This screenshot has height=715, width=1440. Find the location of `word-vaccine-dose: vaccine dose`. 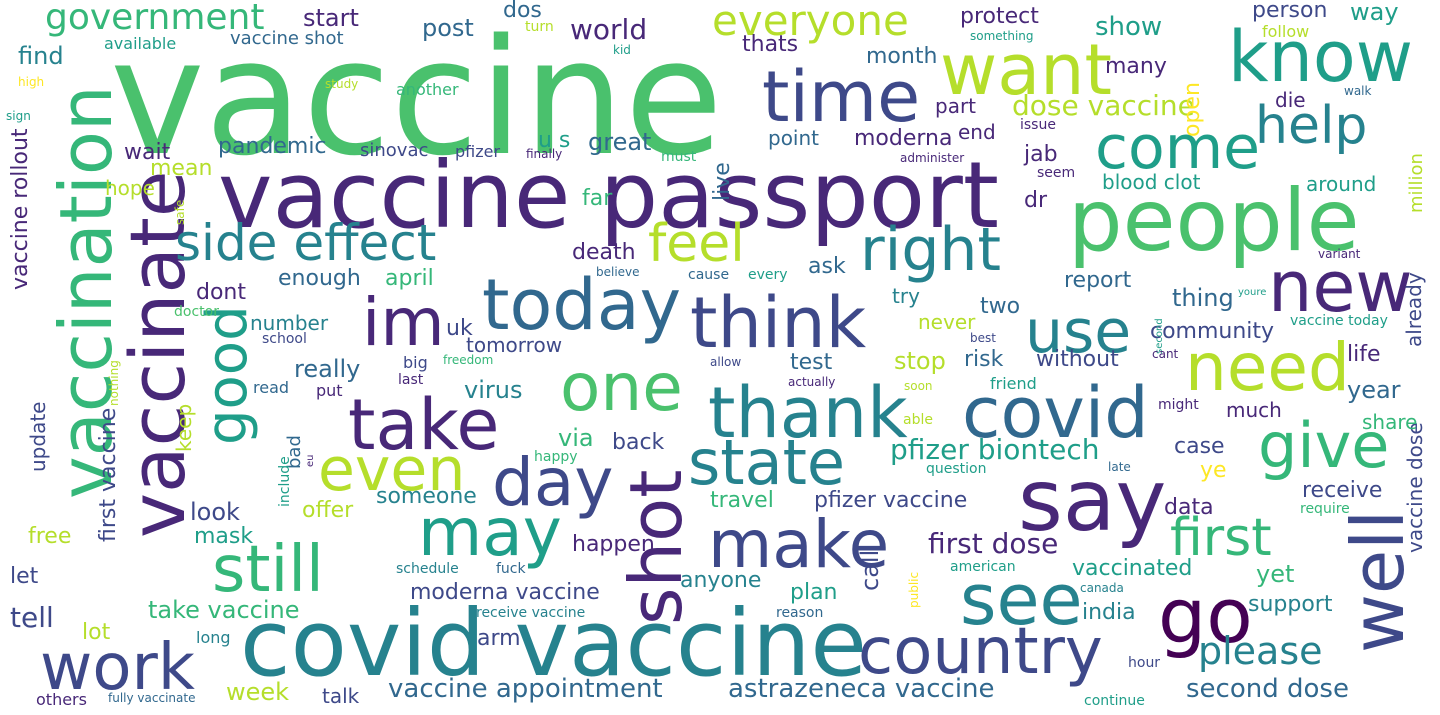

word-vaccine-dose: vaccine dose is located at coordinates (1415, 487).